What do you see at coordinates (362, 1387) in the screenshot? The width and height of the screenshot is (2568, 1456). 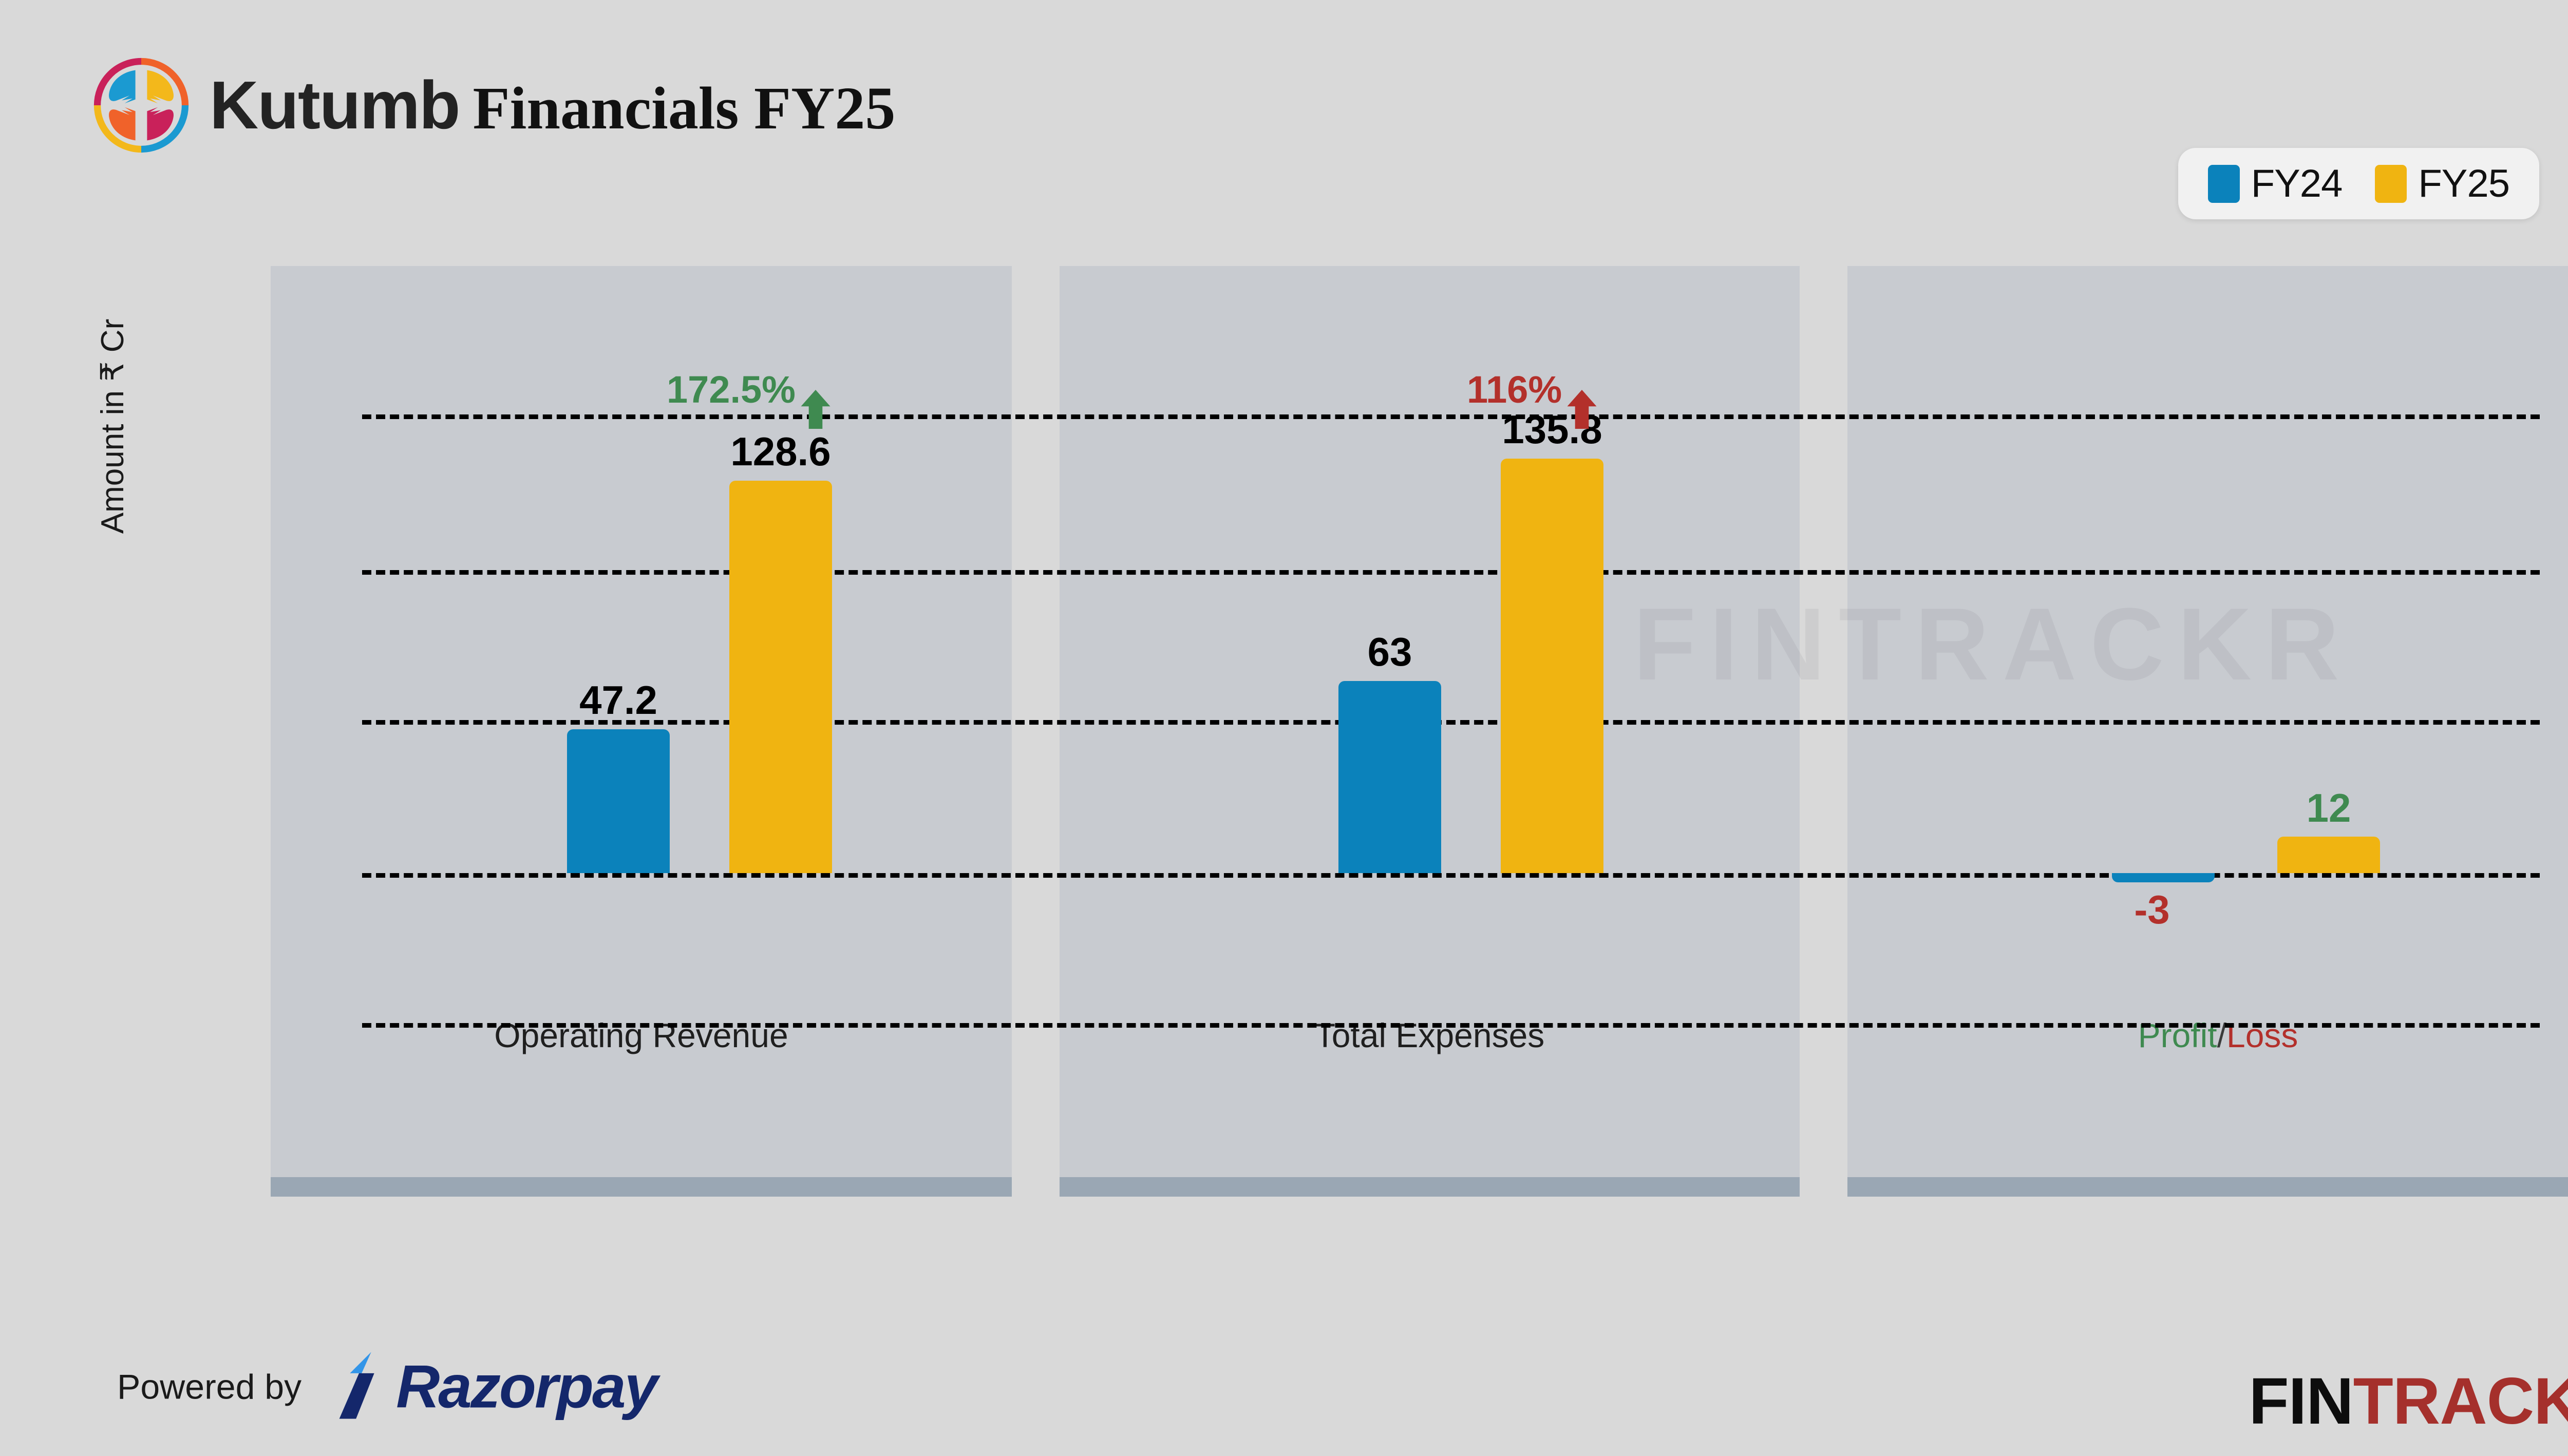 I see `razorpay-slash-mark-icon` at bounding box center [362, 1387].